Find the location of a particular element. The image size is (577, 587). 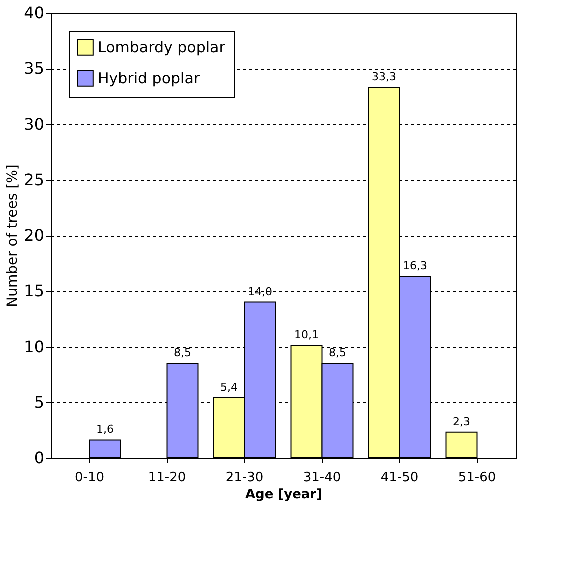

x-tick-label: 31-40 is located at coordinates (322, 478).